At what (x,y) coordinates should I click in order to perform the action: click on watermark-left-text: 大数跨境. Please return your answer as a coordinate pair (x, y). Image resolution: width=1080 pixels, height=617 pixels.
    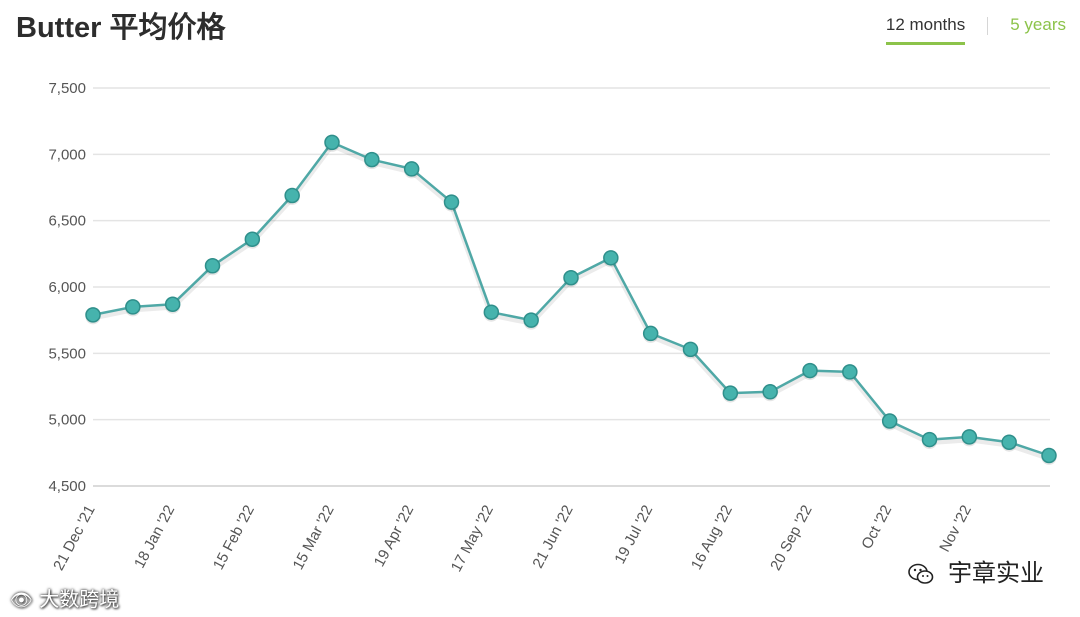
    Looking at the image, I should click on (79, 599).